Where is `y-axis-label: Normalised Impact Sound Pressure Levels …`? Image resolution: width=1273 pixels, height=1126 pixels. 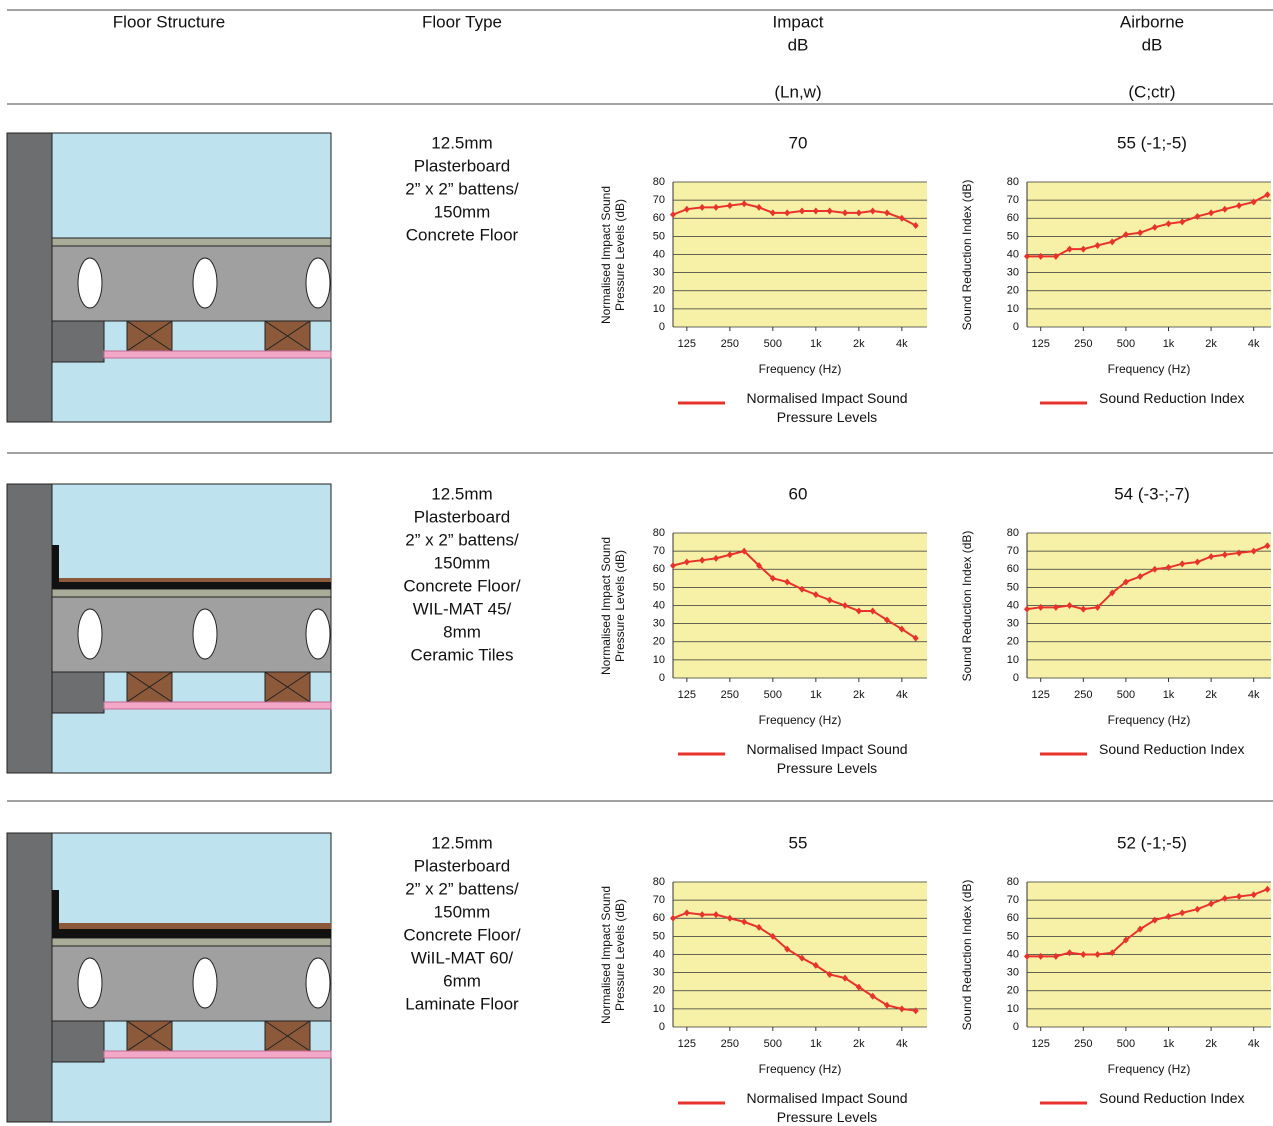 y-axis-label: Normalised Impact Sound Pressure Levels … is located at coordinates (613, 605).